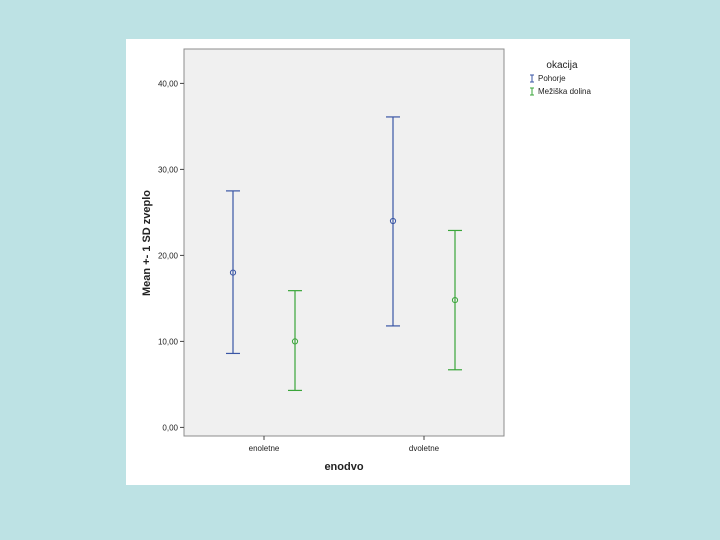 The width and height of the screenshot is (720, 540). I want to click on series-Pohorje, so click(313, 235).